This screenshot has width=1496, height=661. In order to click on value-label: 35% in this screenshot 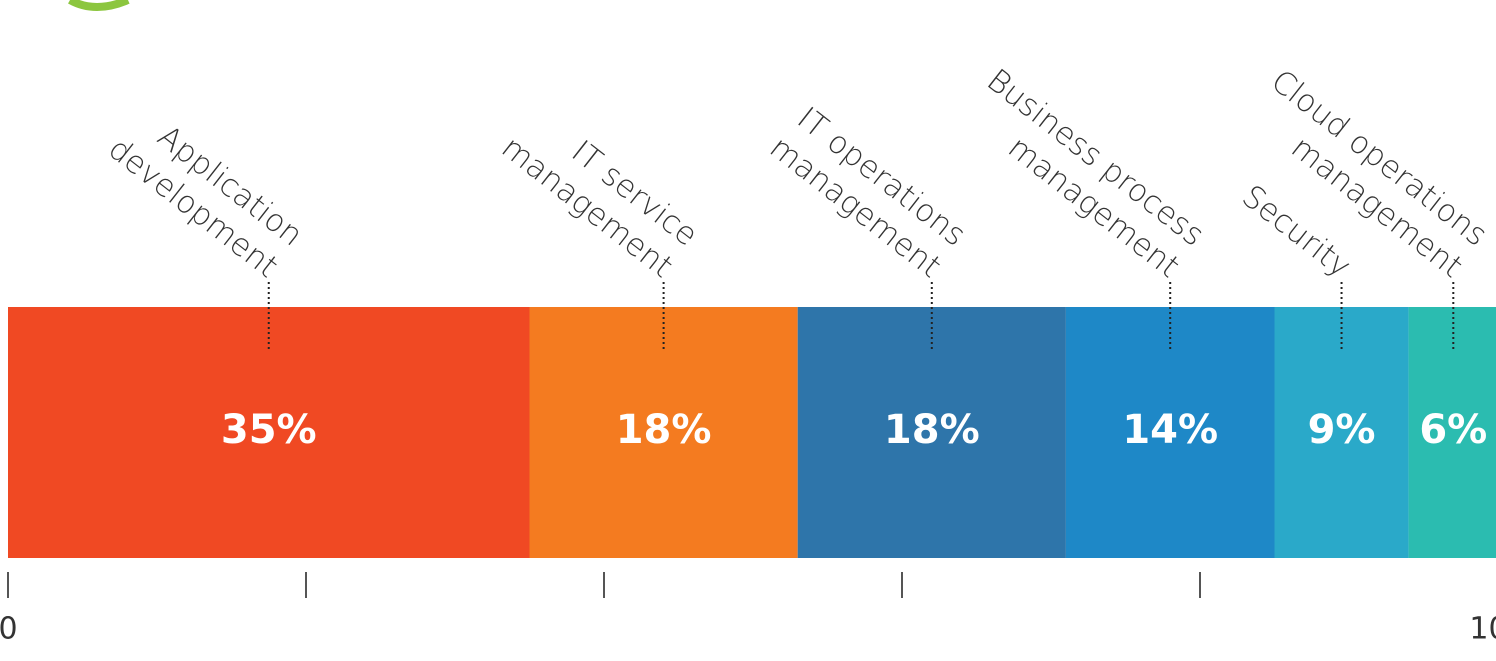, I will do `click(269, 430)`.